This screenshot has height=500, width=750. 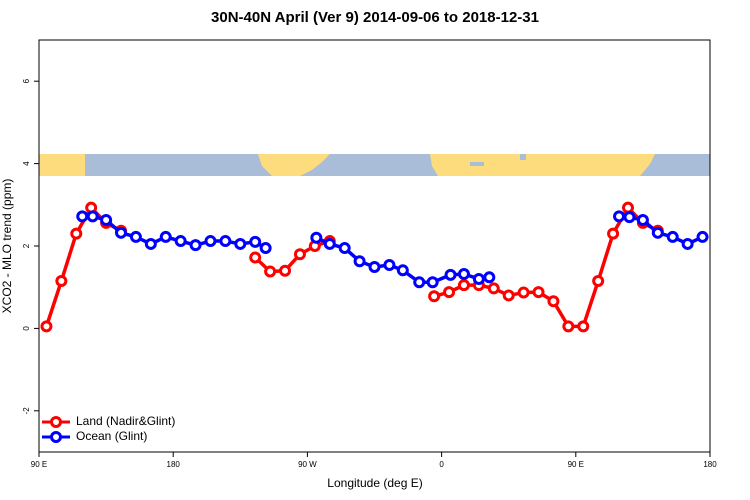 What do you see at coordinates (111, 436) in the screenshot?
I see `legend-label: Ocean (Glint)` at bounding box center [111, 436].